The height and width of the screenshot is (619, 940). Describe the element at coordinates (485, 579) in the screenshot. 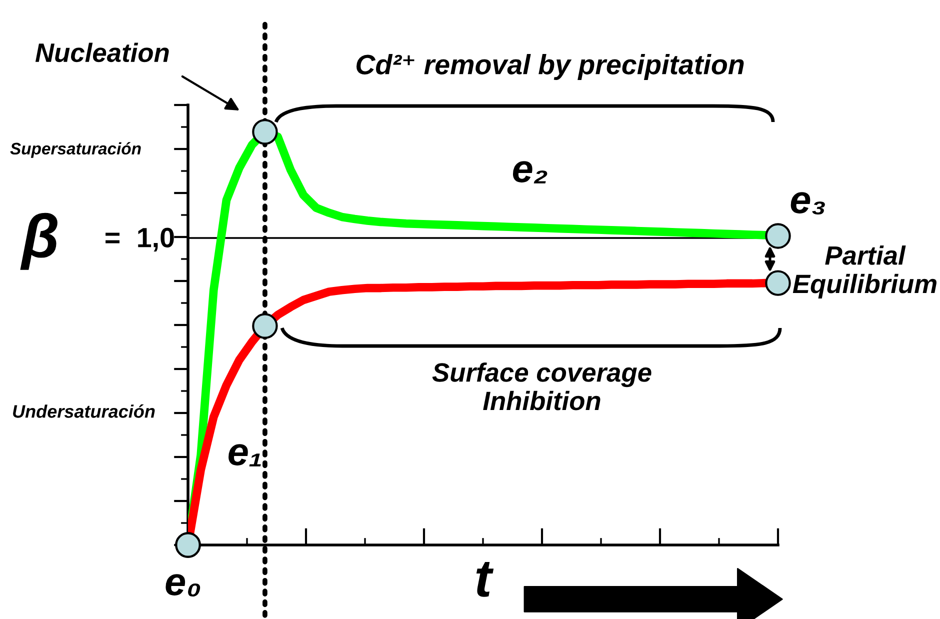

I see `x-axis-title: t` at that location.